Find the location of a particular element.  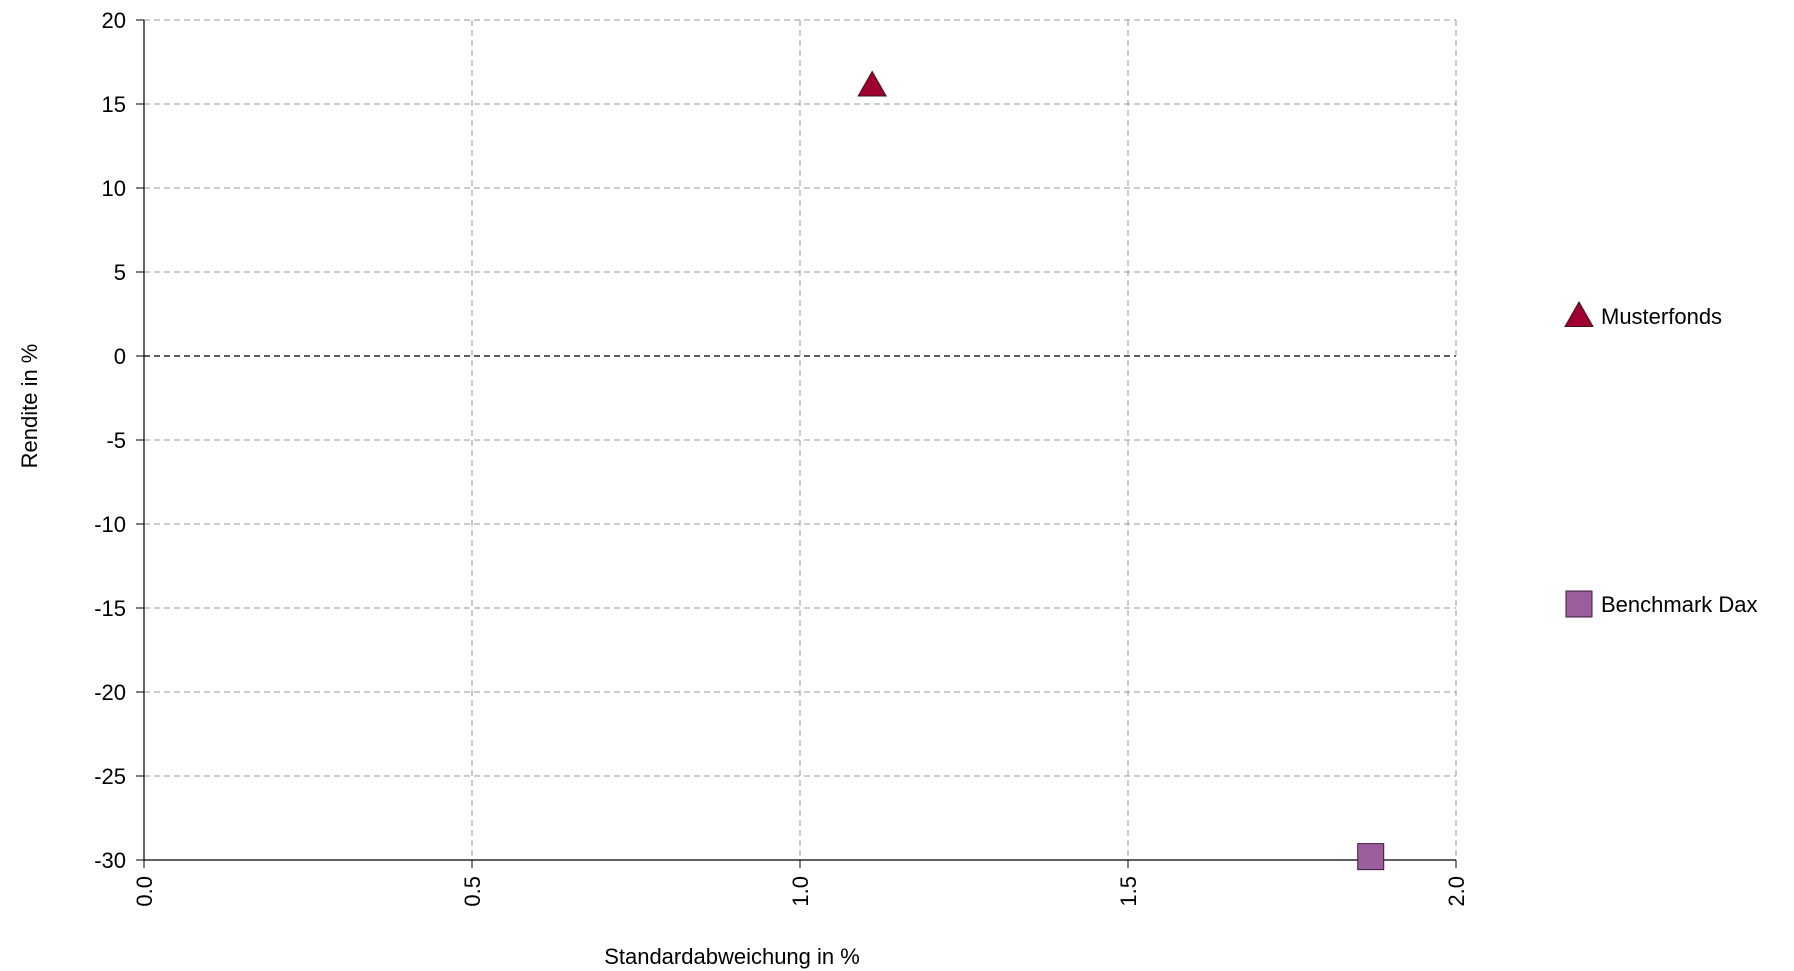

y-tick-label: -10 is located at coordinates (110, 524).